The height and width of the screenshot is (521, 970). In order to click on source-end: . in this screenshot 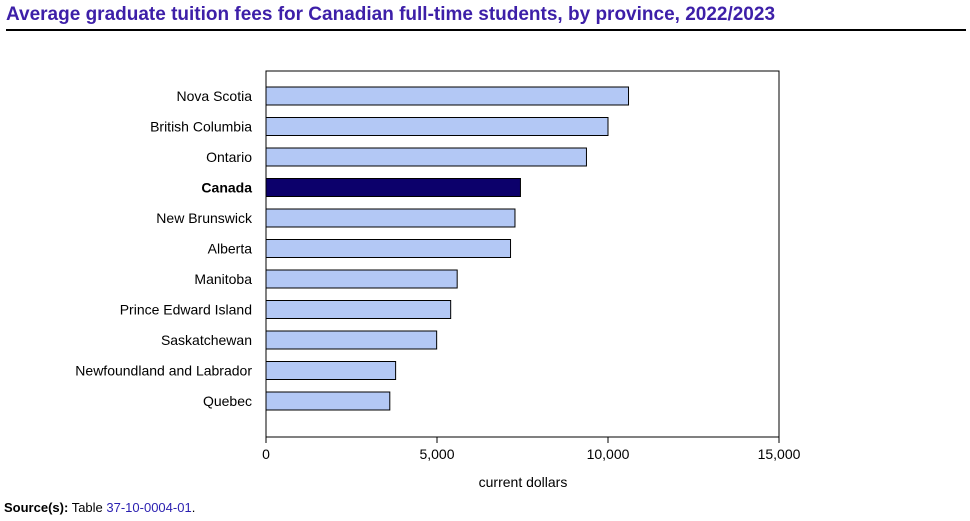, I will do `click(193, 507)`.